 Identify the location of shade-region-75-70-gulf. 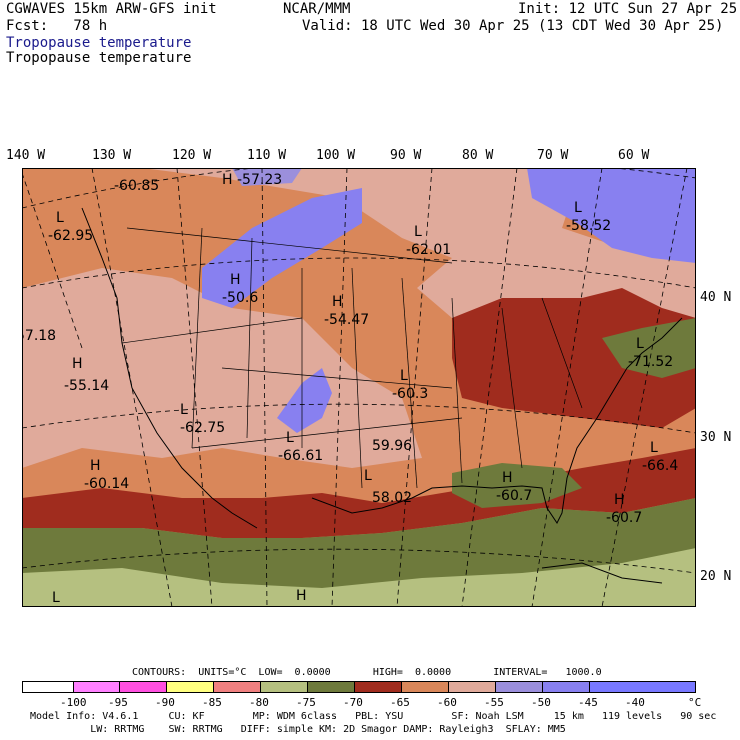
(517, 485).